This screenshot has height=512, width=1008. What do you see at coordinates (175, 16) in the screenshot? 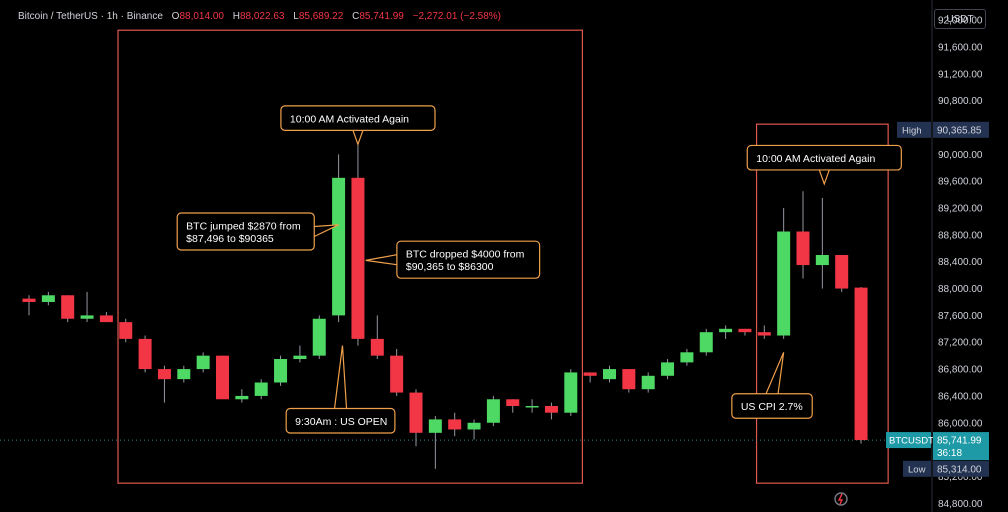
I see `open-label: O` at bounding box center [175, 16].